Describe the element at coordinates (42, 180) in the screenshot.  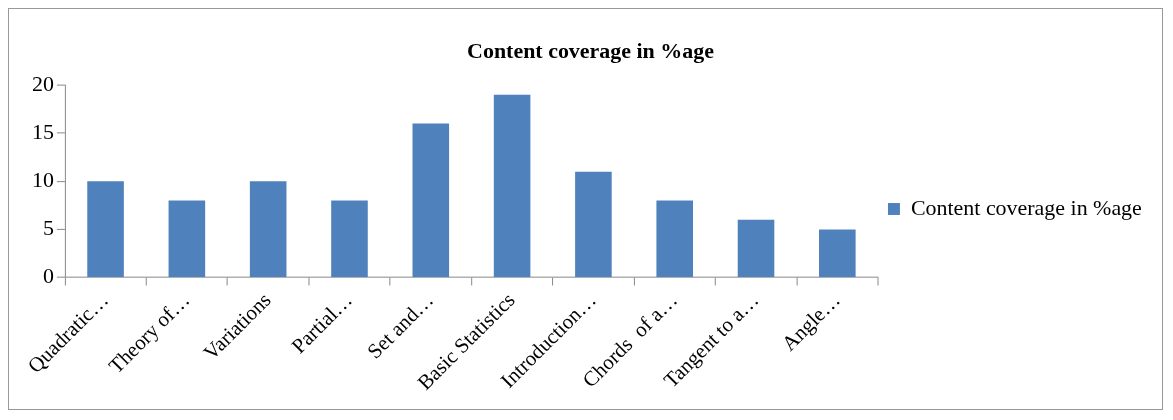
I see `y-tick-label: 10` at that location.